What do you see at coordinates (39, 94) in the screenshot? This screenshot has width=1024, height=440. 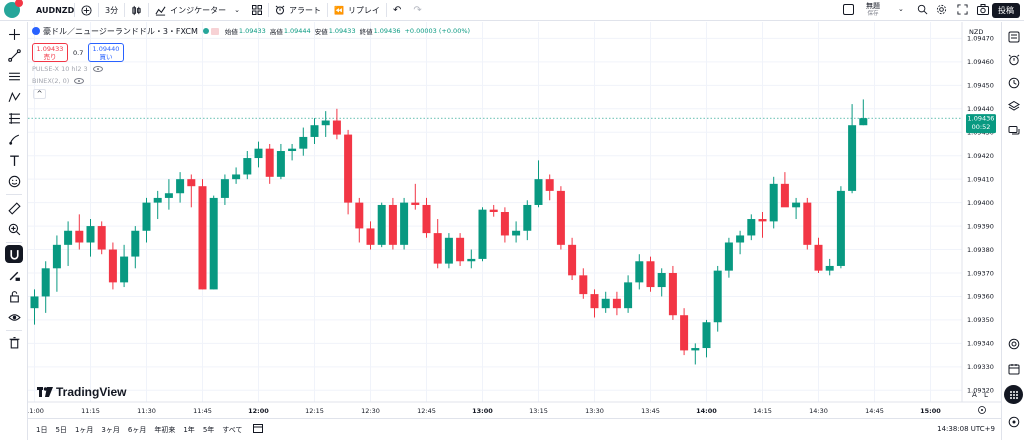 I see `collapse-legend-button: ^` at bounding box center [39, 94].